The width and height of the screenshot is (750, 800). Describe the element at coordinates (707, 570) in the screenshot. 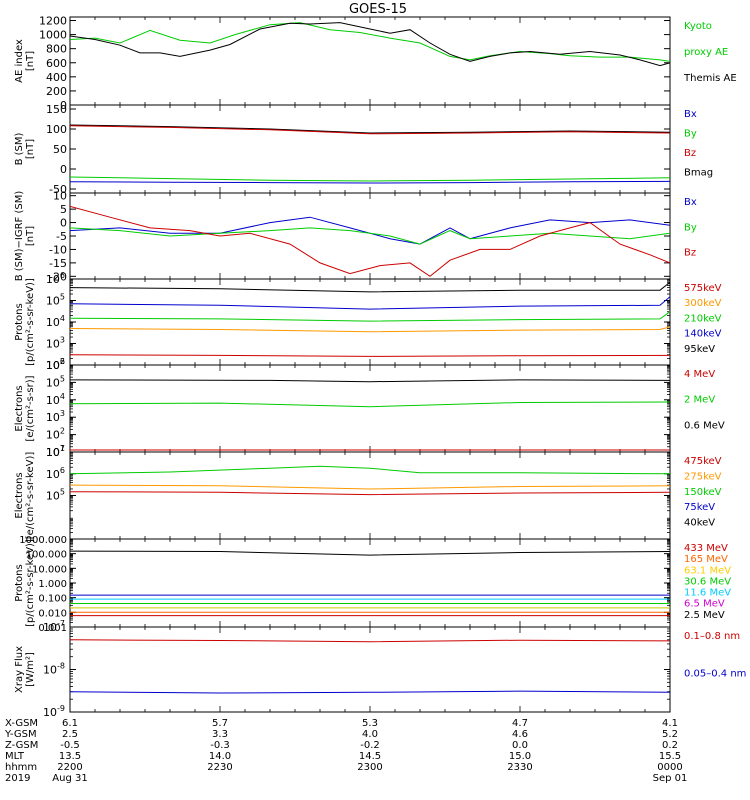

I see `series-label: 63.1 MeV` at that location.